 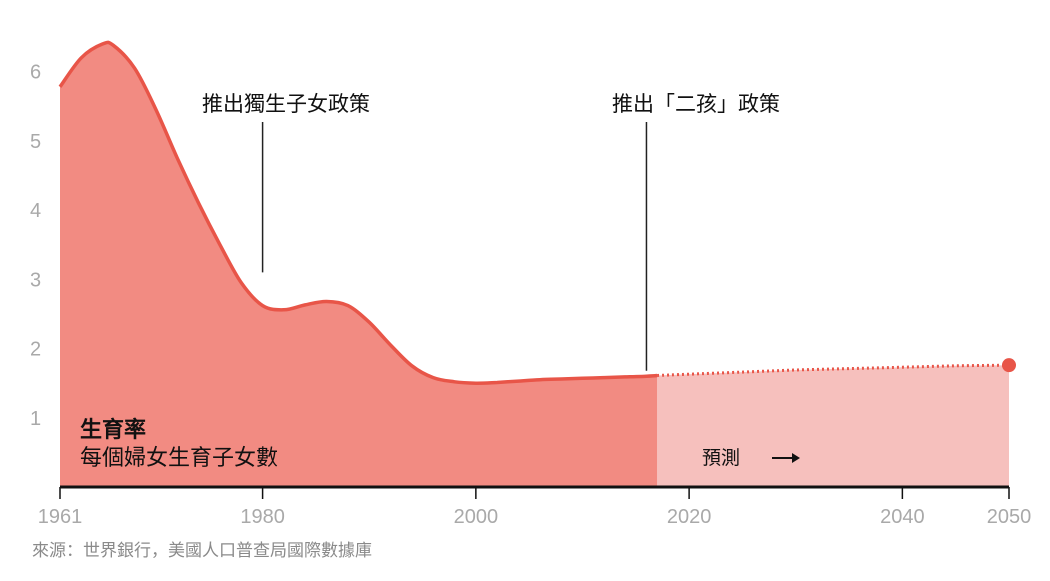 I want to click on forecast-area-group, so click(x=833, y=426).